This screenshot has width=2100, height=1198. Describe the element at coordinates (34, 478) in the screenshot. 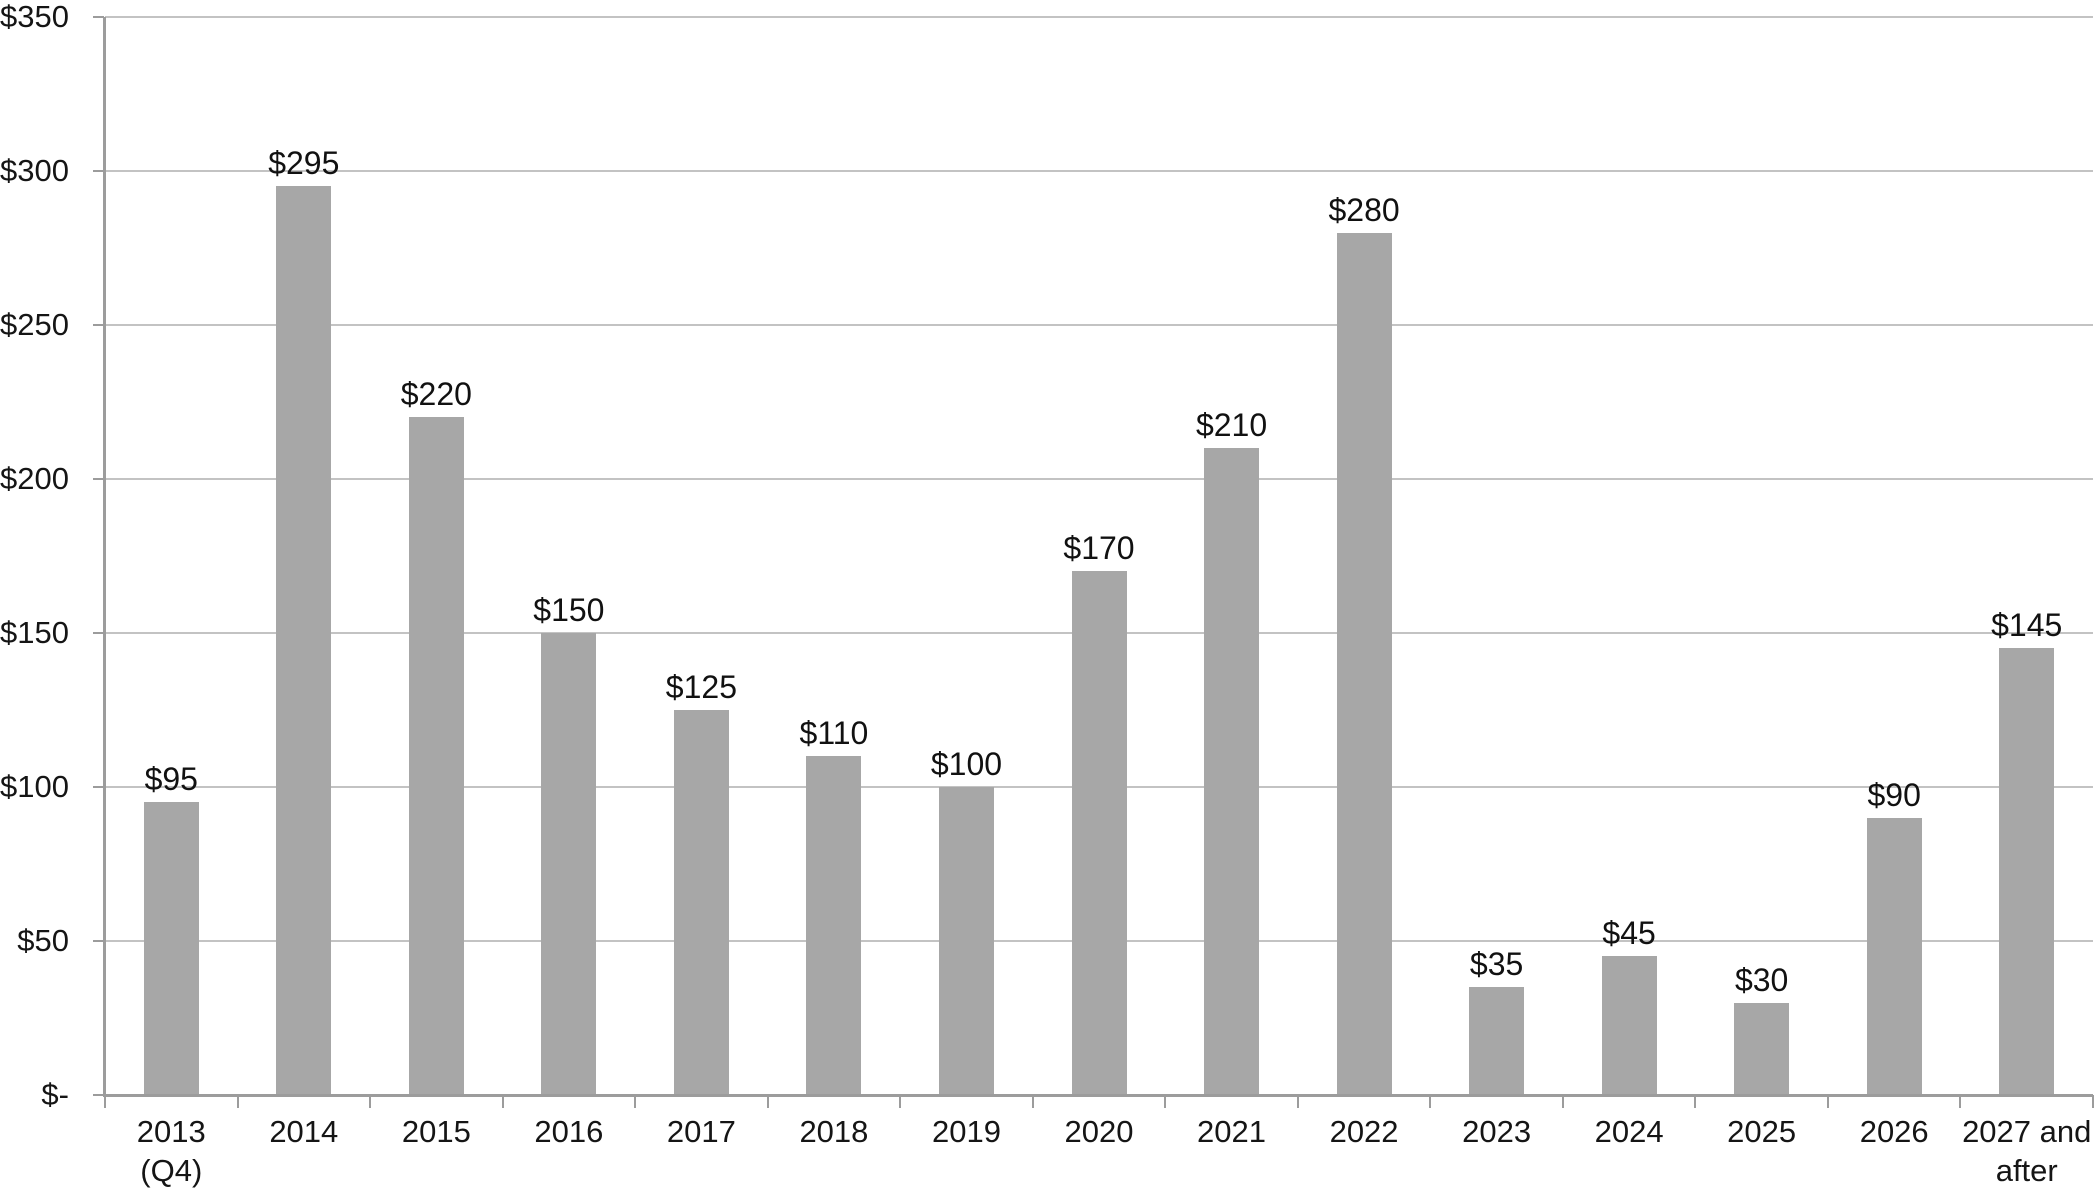

I see `y-axis-label-200: $200` at that location.